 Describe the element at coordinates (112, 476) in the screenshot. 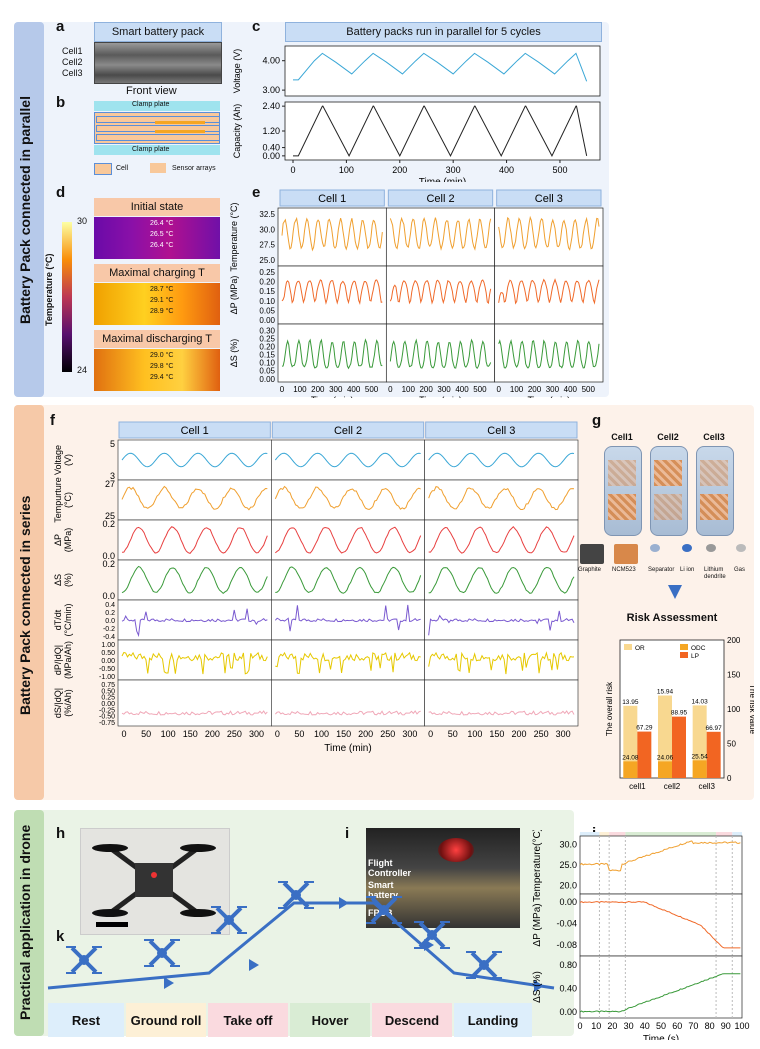

I see `panel-f-ytick-label: 3` at that location.